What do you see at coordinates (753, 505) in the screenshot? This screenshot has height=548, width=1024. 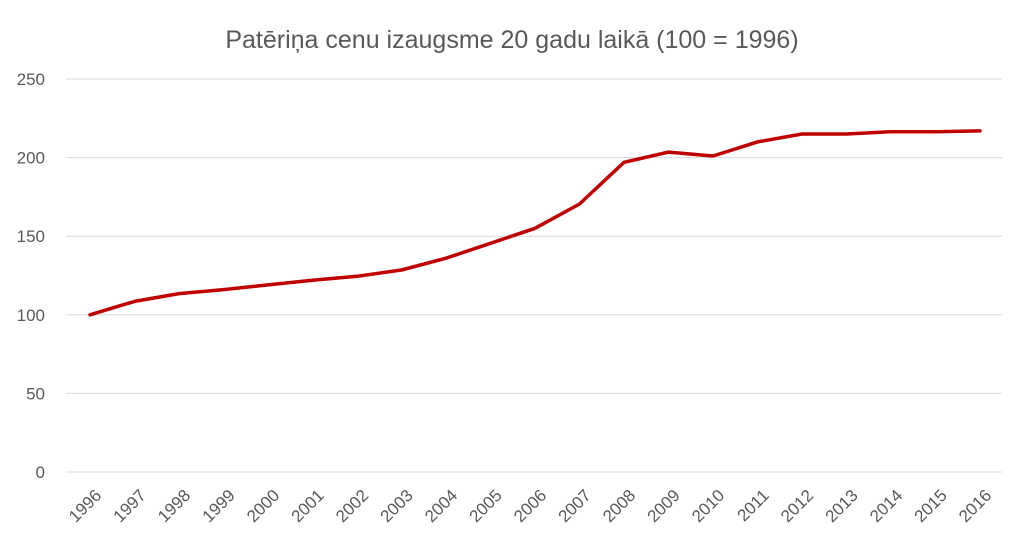 I see `x-tick-label-2011: 2011` at bounding box center [753, 505].